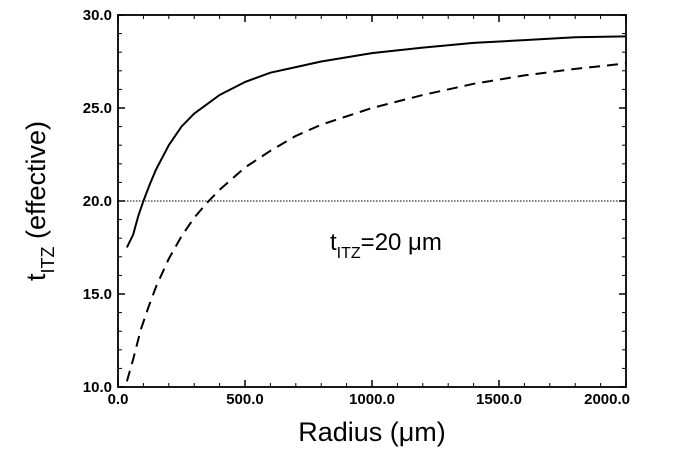  I want to click on x-tick-label: 500.0, so click(245, 399).